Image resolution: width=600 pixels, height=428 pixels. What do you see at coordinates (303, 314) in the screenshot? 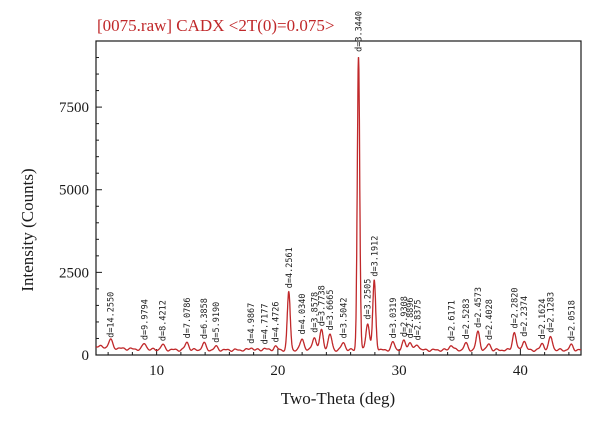
I see `peak-label: d=4.0340` at bounding box center [303, 314].